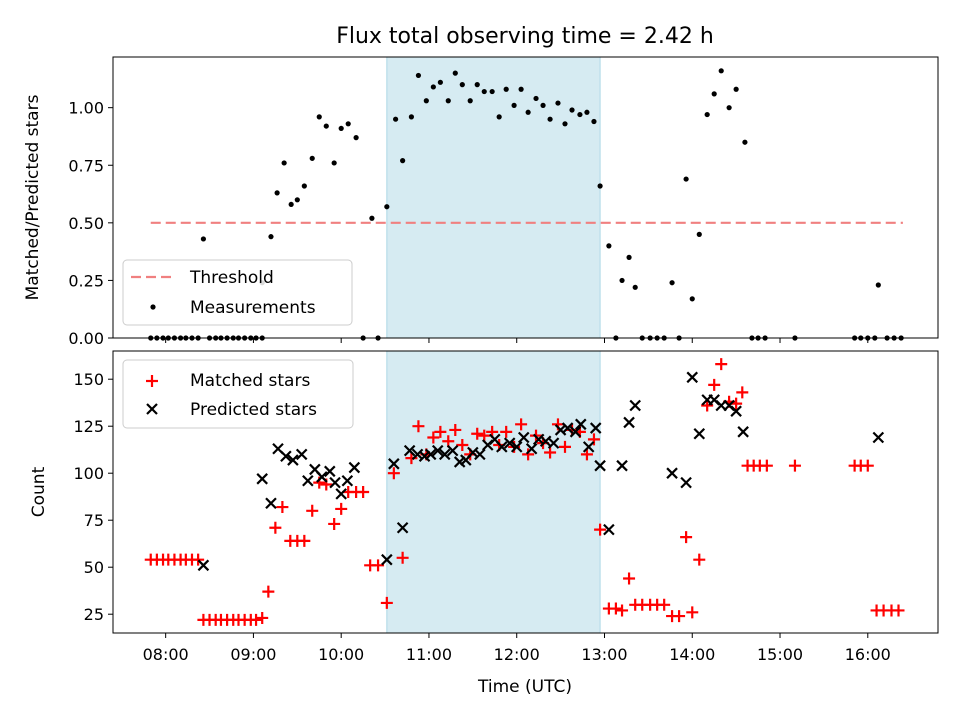 This screenshot has width=960, height=720. I want to click on bottom-legend-box, so click(238, 394).